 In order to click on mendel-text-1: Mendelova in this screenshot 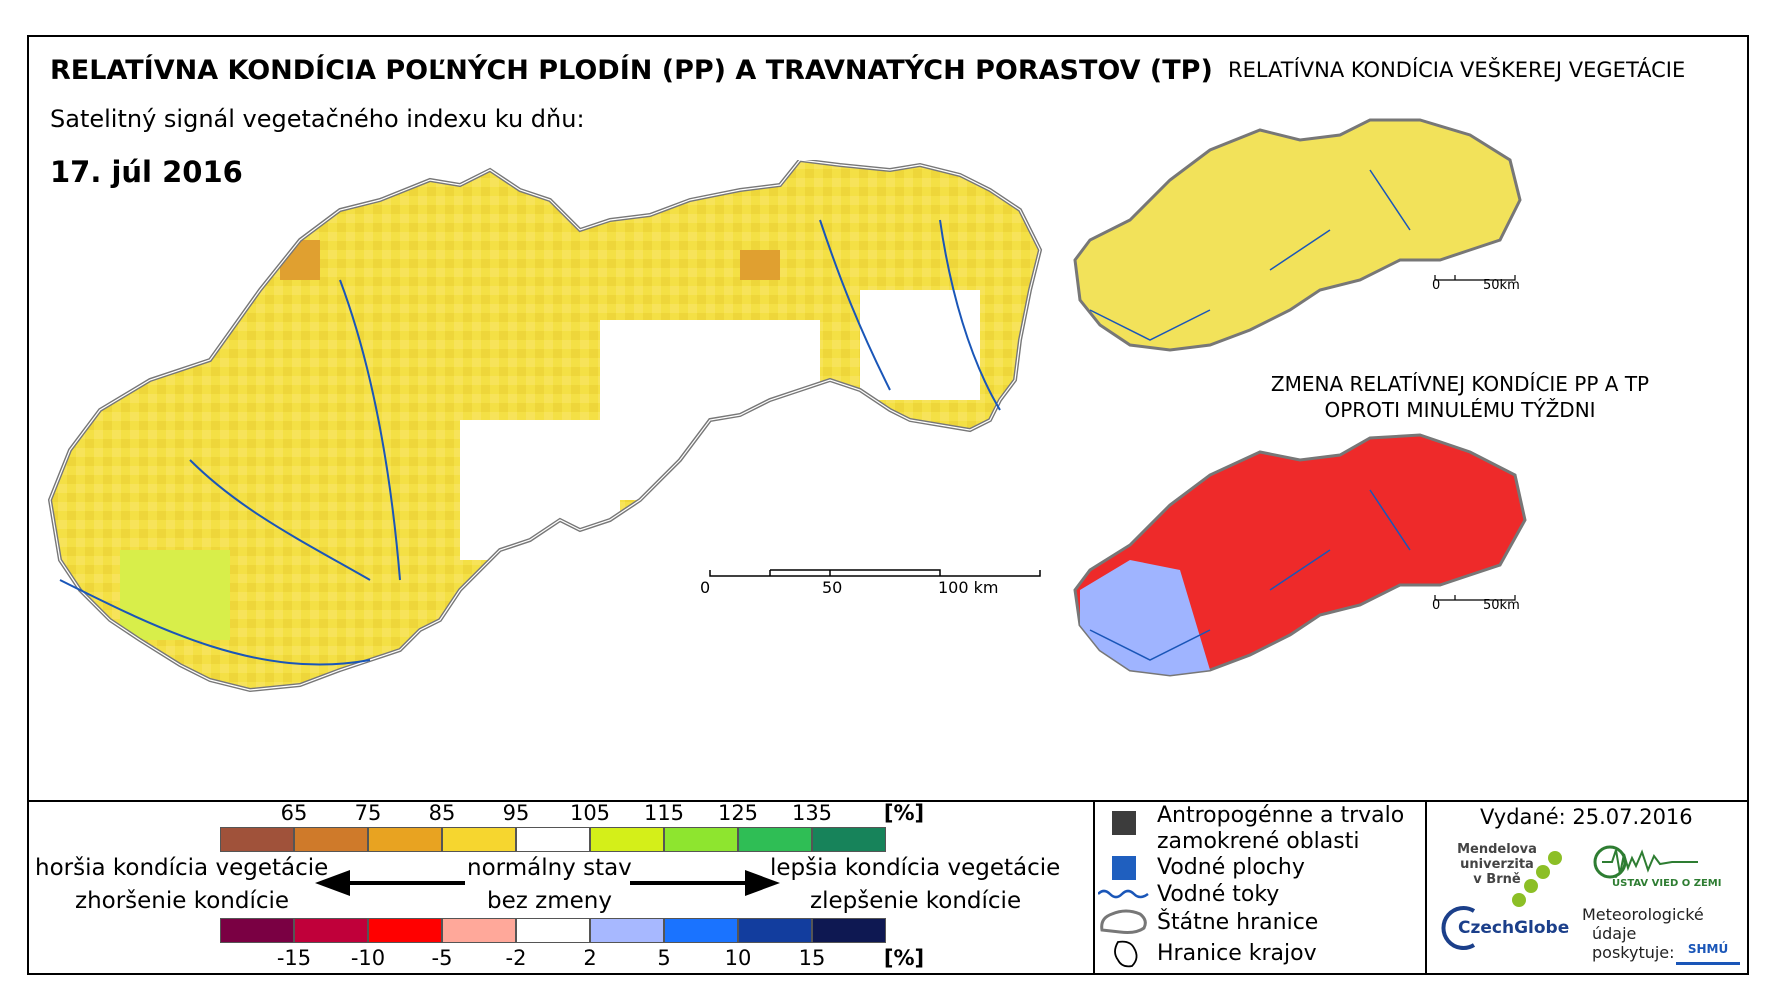, I will do `click(1497, 849)`.